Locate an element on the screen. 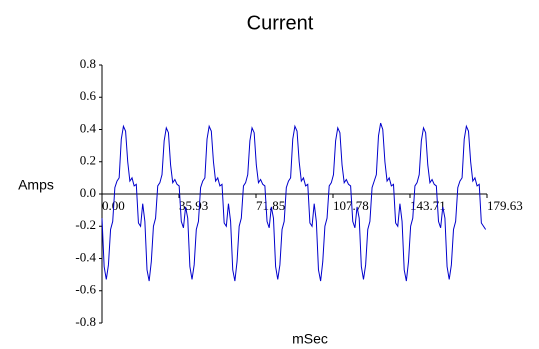 Image resolution: width=539 pixels, height=349 pixels. y-tick-label: 0.2 is located at coordinates (88, 160).